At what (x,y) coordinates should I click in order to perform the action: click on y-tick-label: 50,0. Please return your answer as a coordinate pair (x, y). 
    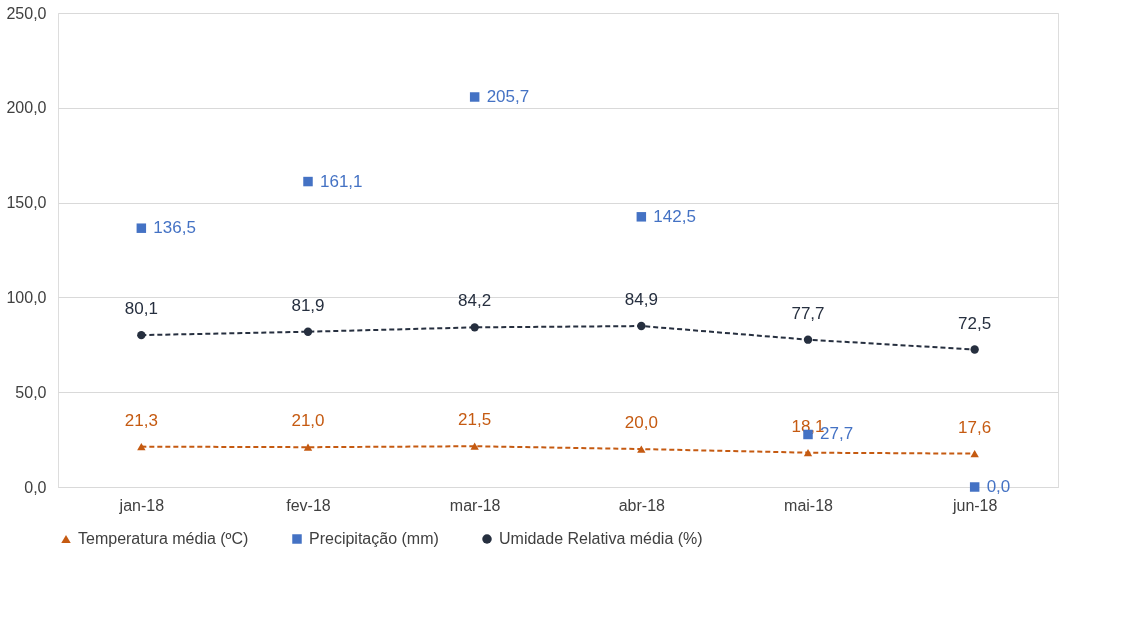
    Looking at the image, I should click on (31, 392).